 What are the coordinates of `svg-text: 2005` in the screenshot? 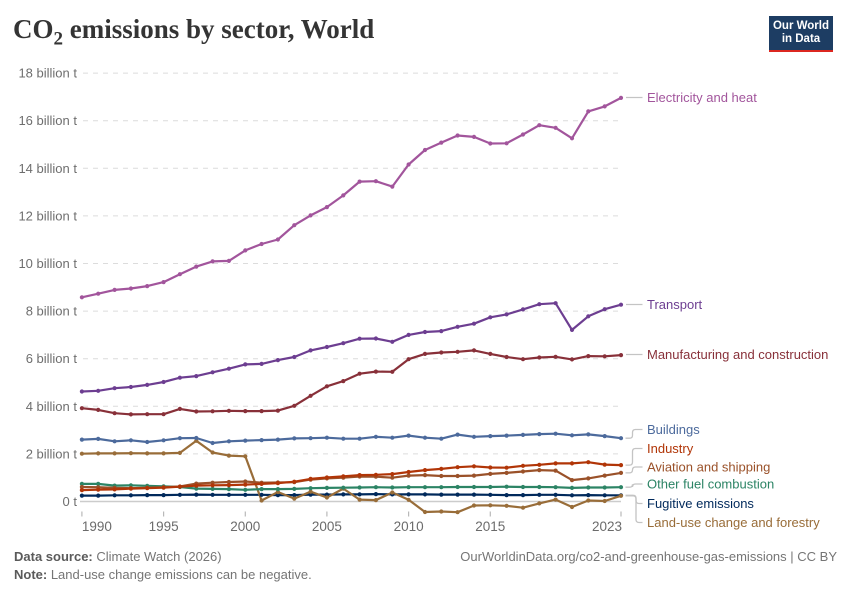 It's located at (327, 526).